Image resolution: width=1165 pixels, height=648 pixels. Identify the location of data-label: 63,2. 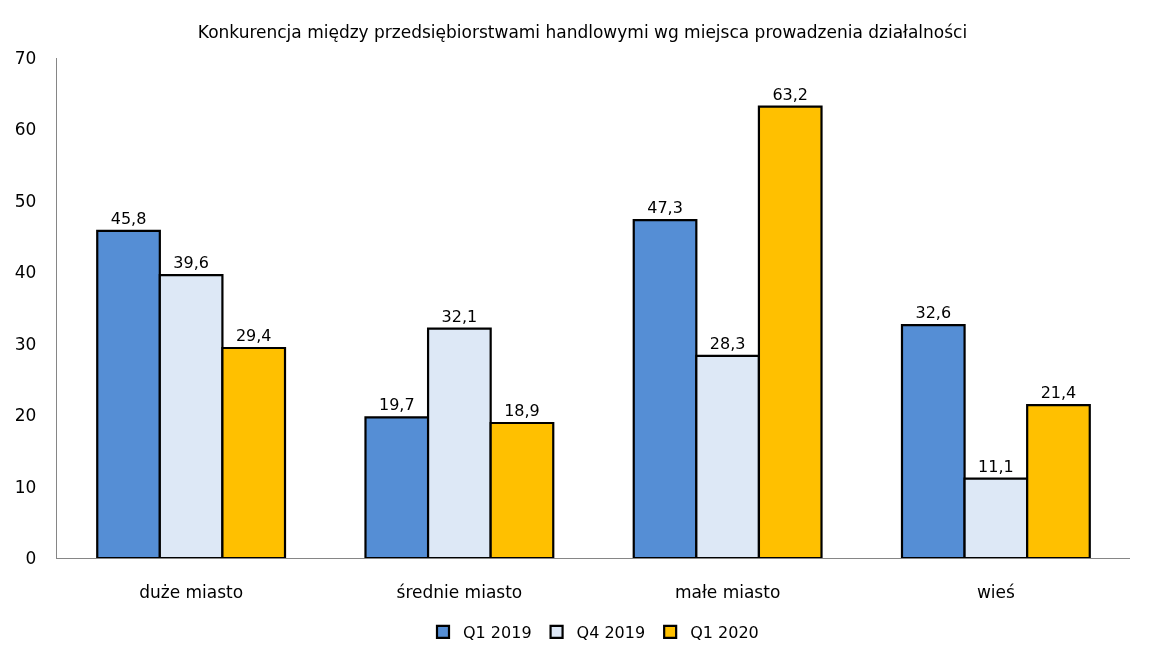
(790, 94).